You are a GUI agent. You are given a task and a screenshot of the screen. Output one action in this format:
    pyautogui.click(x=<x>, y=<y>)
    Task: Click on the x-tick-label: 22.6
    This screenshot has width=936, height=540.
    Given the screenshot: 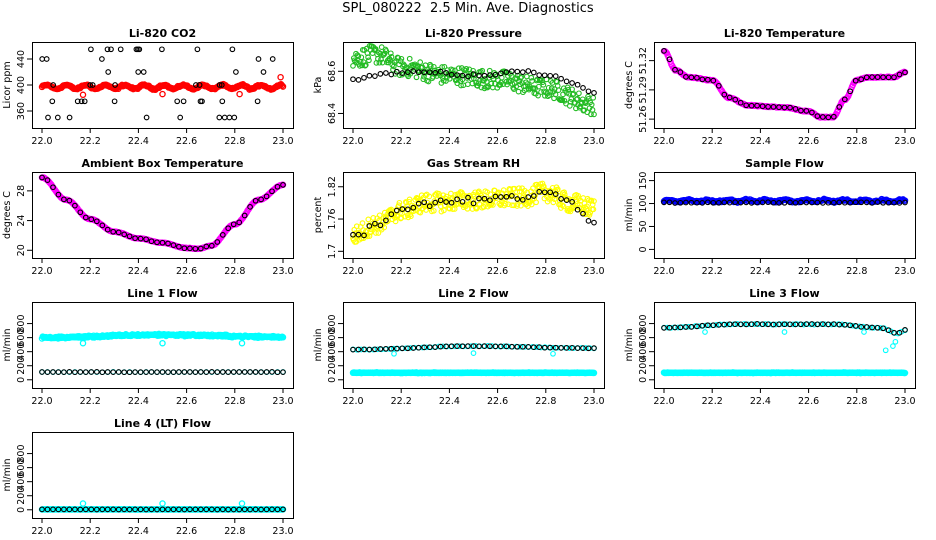 What is the action you would take?
    pyautogui.click(x=808, y=401)
    